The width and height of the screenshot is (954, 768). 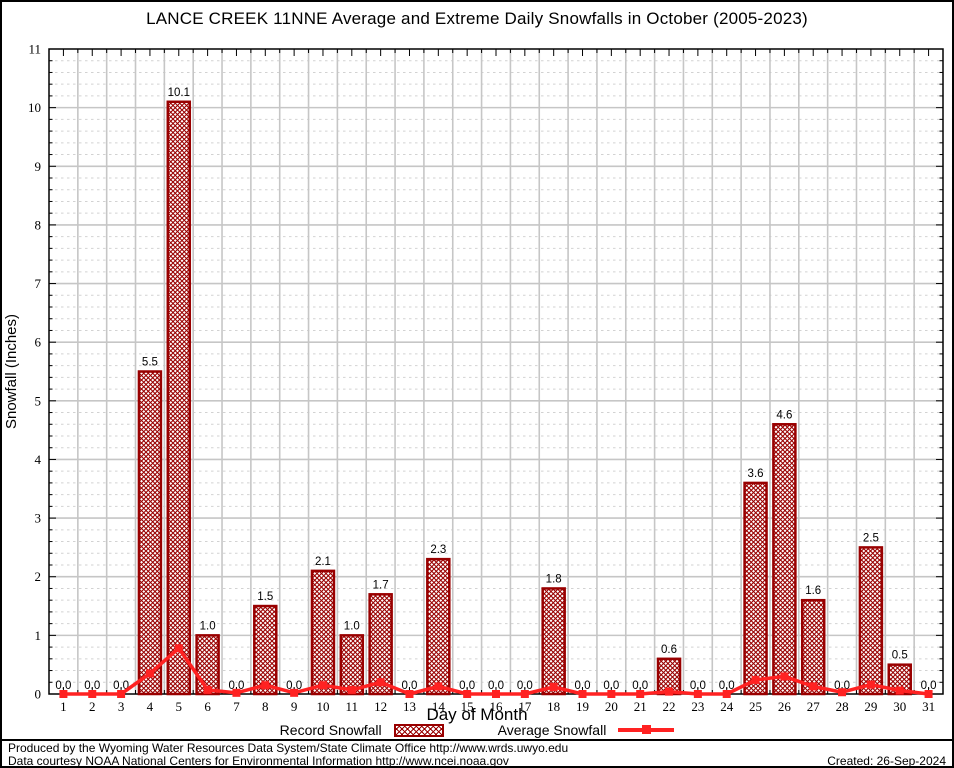 What do you see at coordinates (11, 371) in the screenshot?
I see `y-axis-title: Snowfall (Inches)` at bounding box center [11, 371].